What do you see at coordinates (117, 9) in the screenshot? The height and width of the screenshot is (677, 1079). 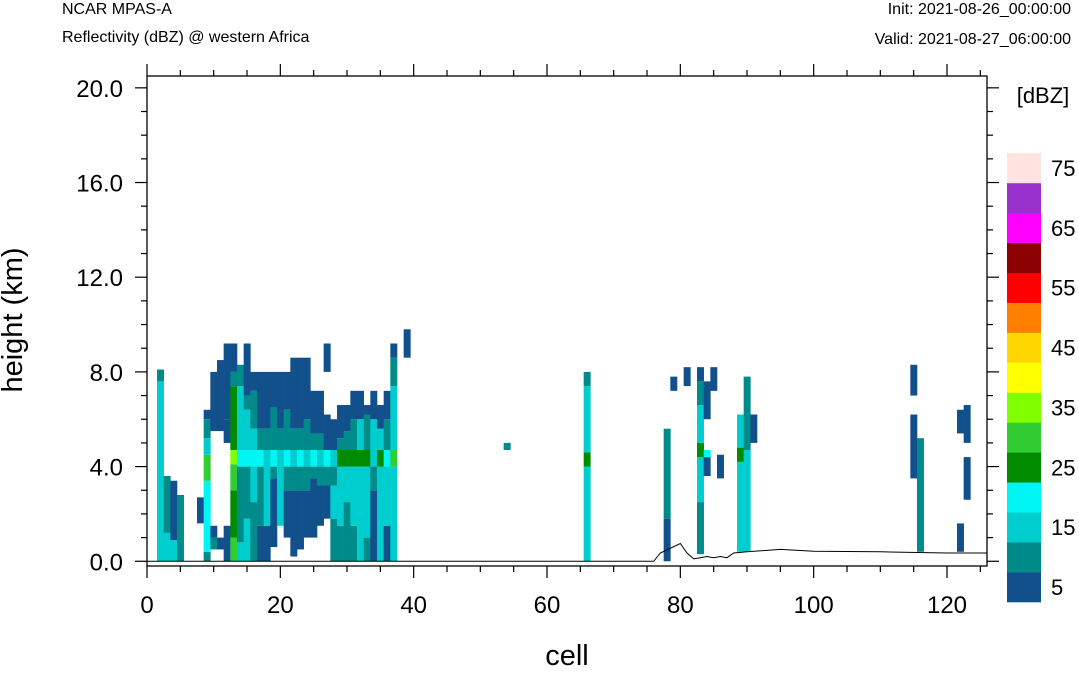 I see `chart-model-label: NCAR MPAS-A` at bounding box center [117, 9].